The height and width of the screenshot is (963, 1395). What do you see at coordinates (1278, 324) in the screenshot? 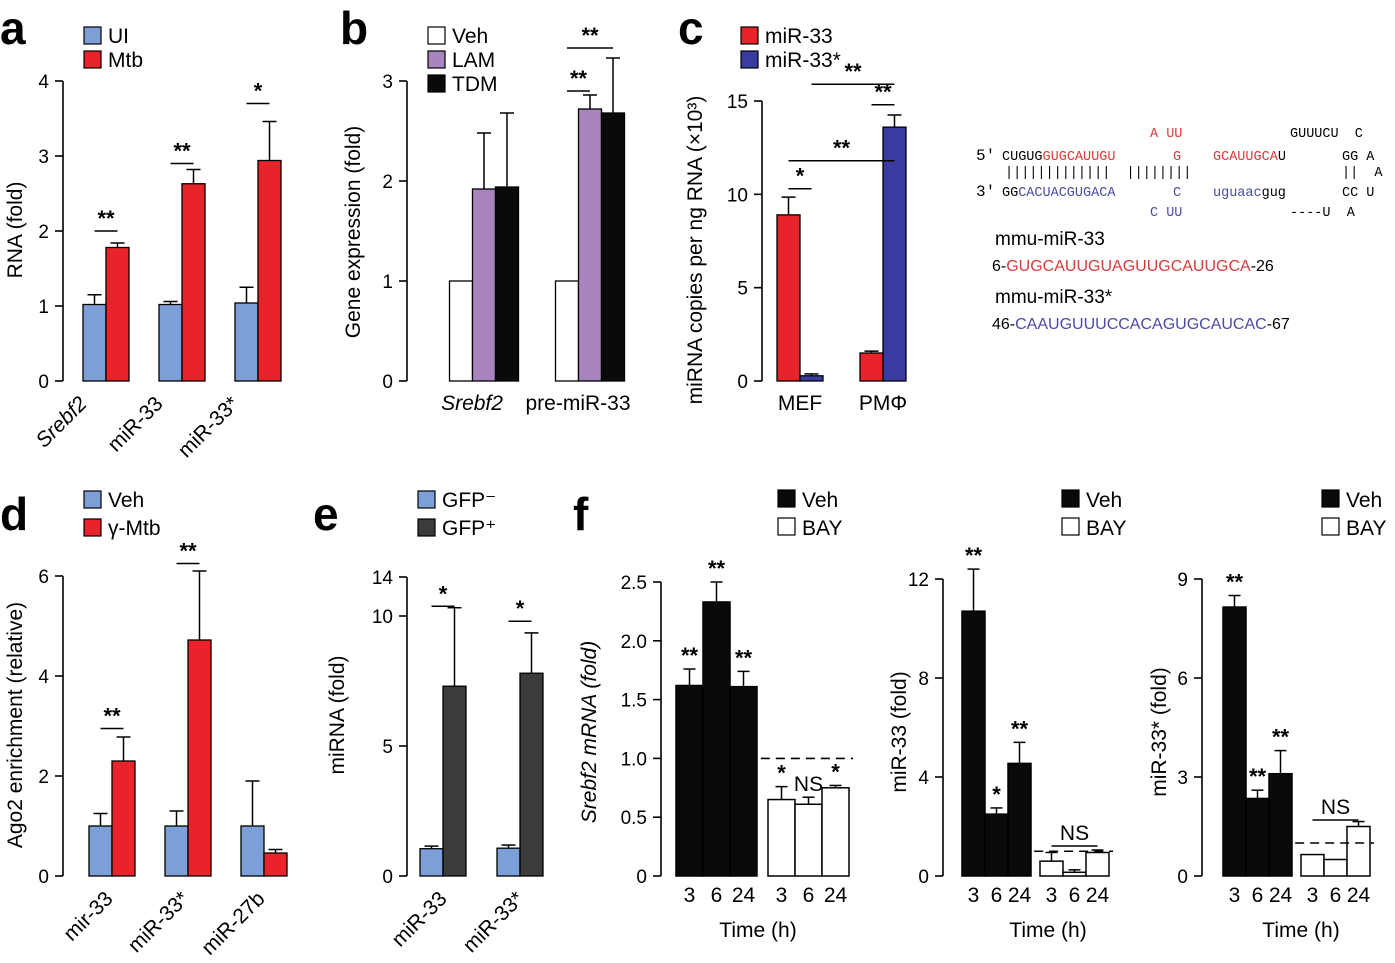
I see `mir33-star-end: -67` at bounding box center [1278, 324].